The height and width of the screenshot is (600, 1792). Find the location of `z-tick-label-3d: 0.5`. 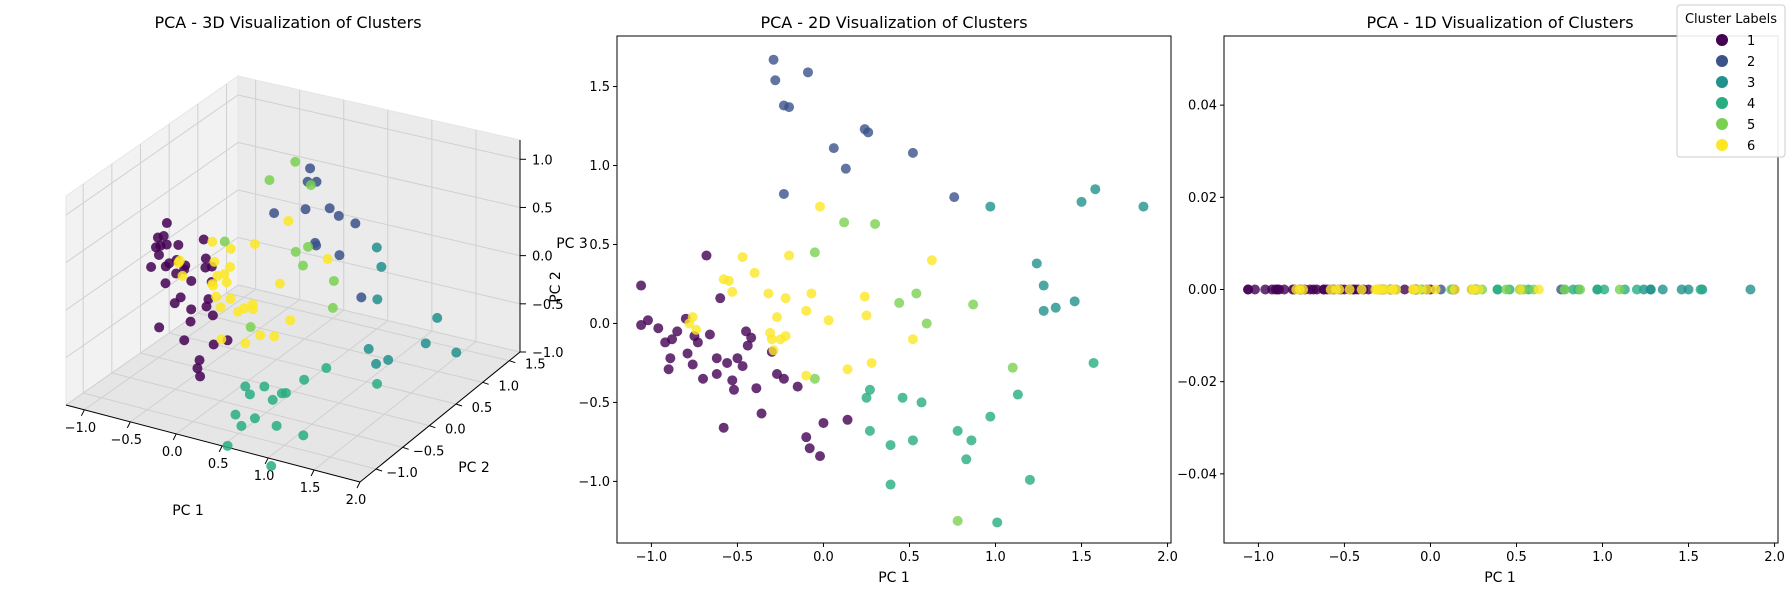

z-tick-label-3d: 0.5 is located at coordinates (542, 208).